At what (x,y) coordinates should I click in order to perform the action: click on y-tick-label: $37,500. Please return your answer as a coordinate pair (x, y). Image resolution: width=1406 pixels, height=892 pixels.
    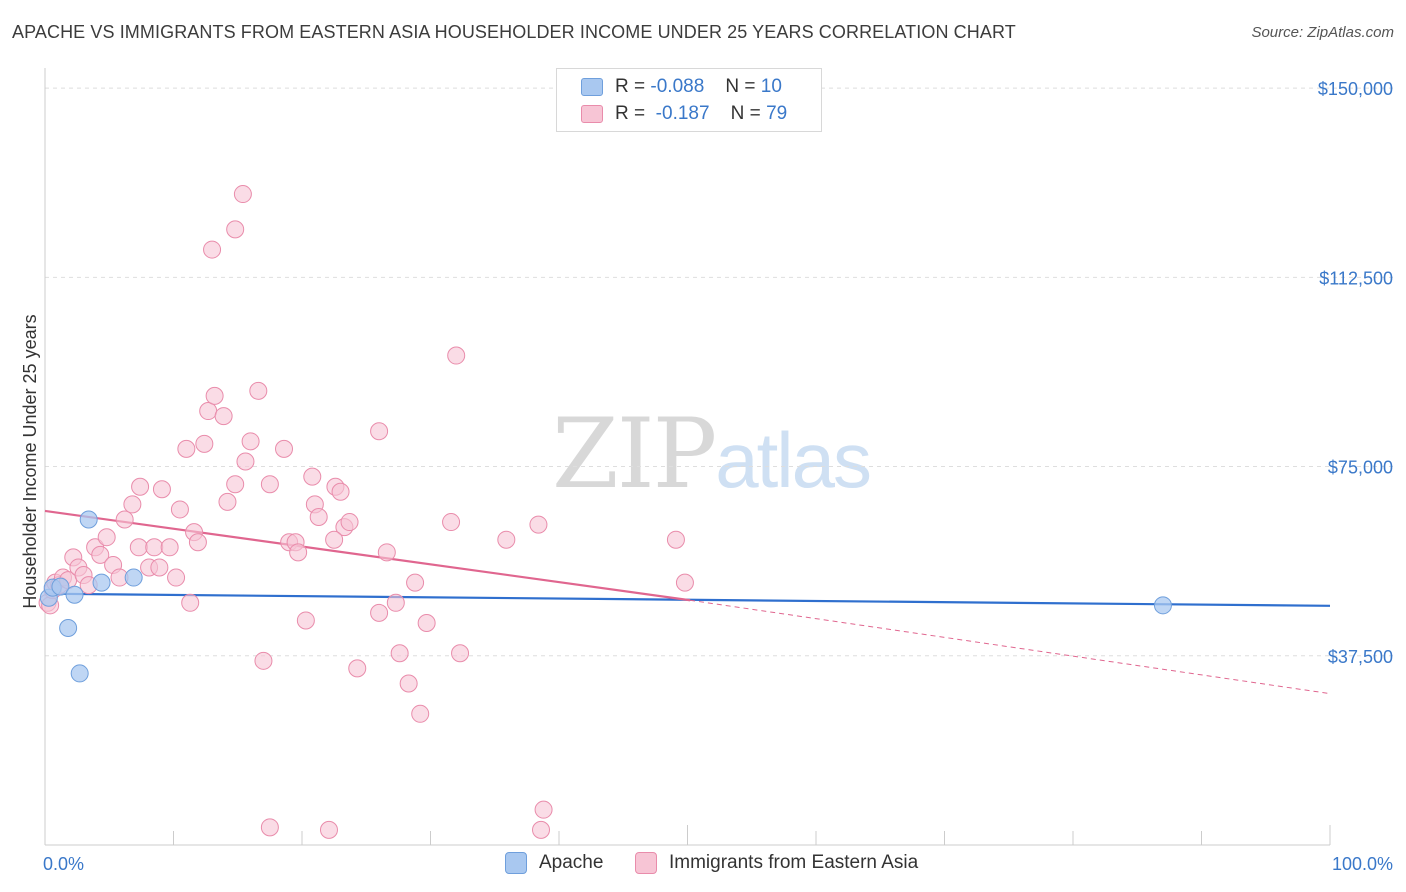
    Looking at the image, I should click on (1360, 657).